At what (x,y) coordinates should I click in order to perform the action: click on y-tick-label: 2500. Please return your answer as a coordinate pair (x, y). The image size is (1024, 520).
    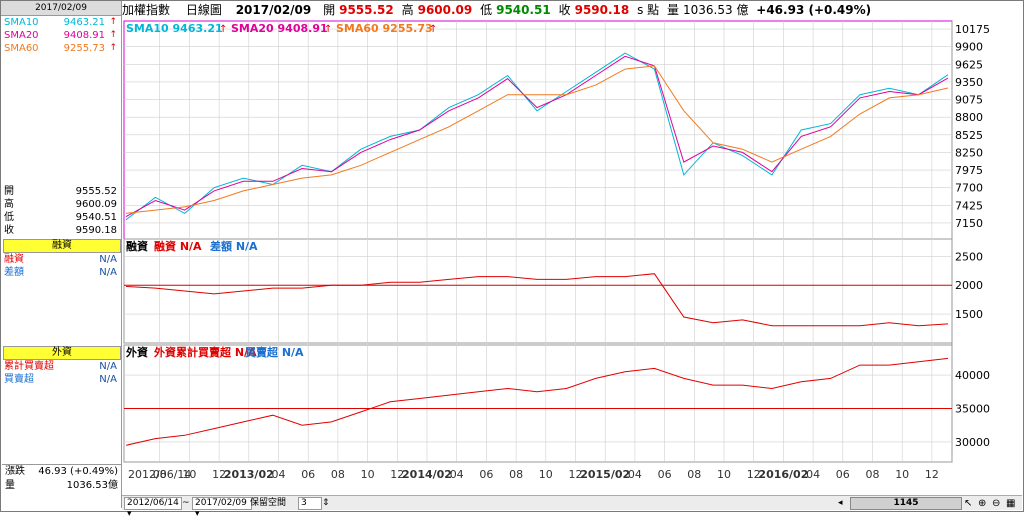
    Looking at the image, I should click on (969, 256).